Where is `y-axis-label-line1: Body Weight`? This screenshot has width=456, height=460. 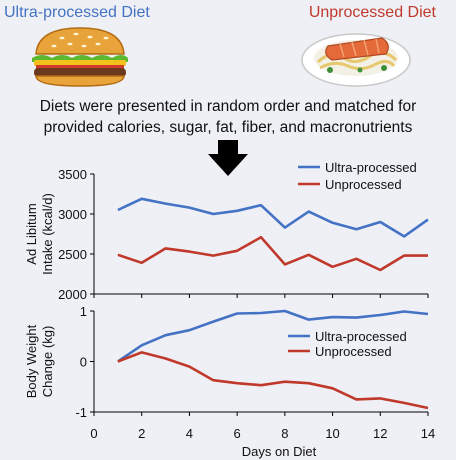
y-axis-label-line1: Body Weight is located at coordinates (31, 361).